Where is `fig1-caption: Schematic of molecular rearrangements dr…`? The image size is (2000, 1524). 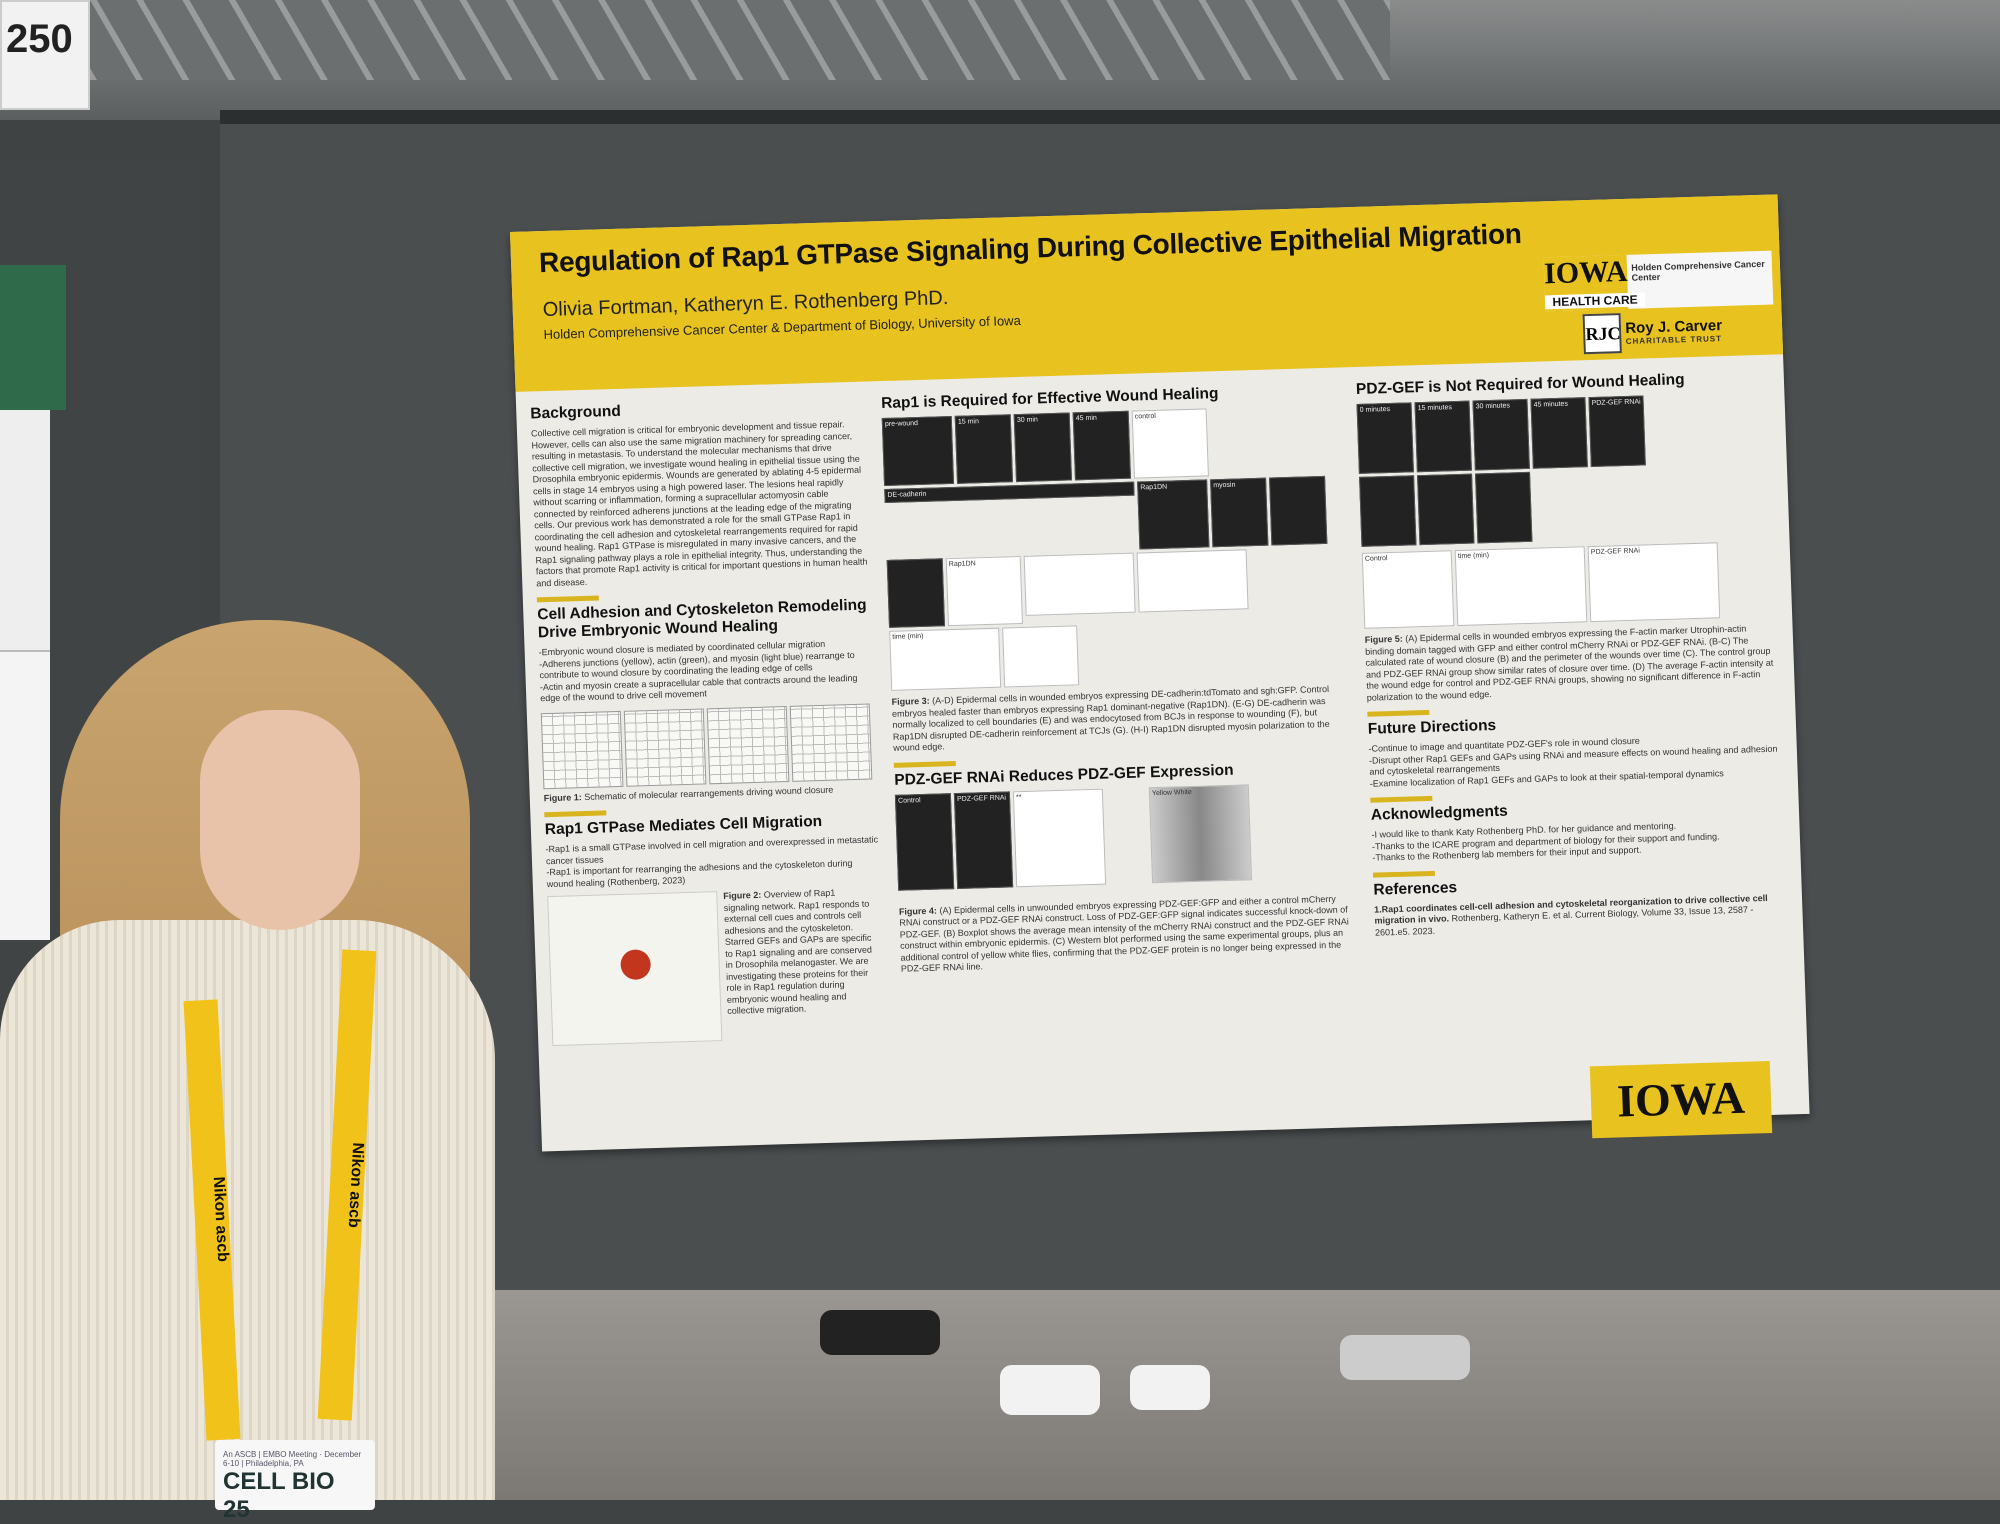
fig1-caption: Schematic of molecular rearrangements dr… is located at coordinates (709, 793).